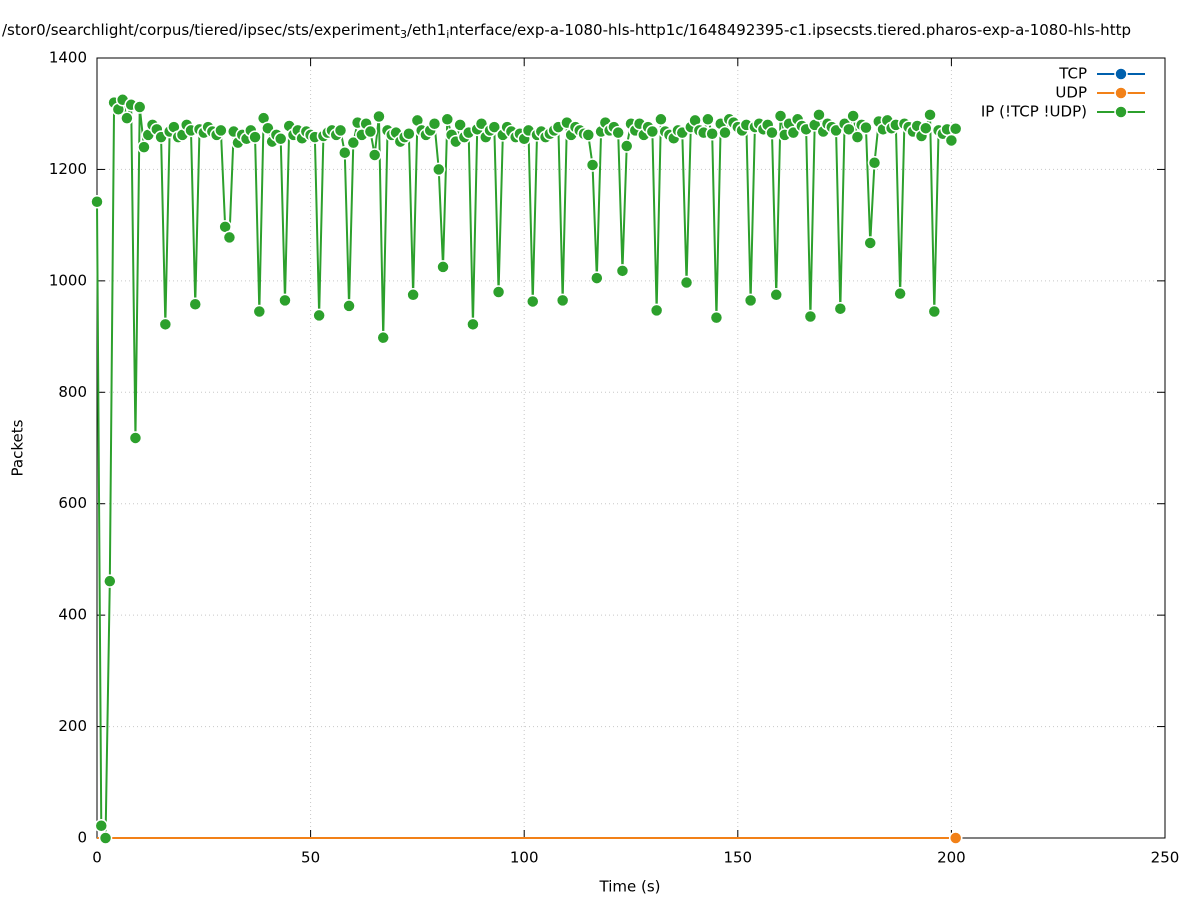  Describe the element at coordinates (68, 169) in the screenshot. I see `y-tick-label: 1200` at that location.